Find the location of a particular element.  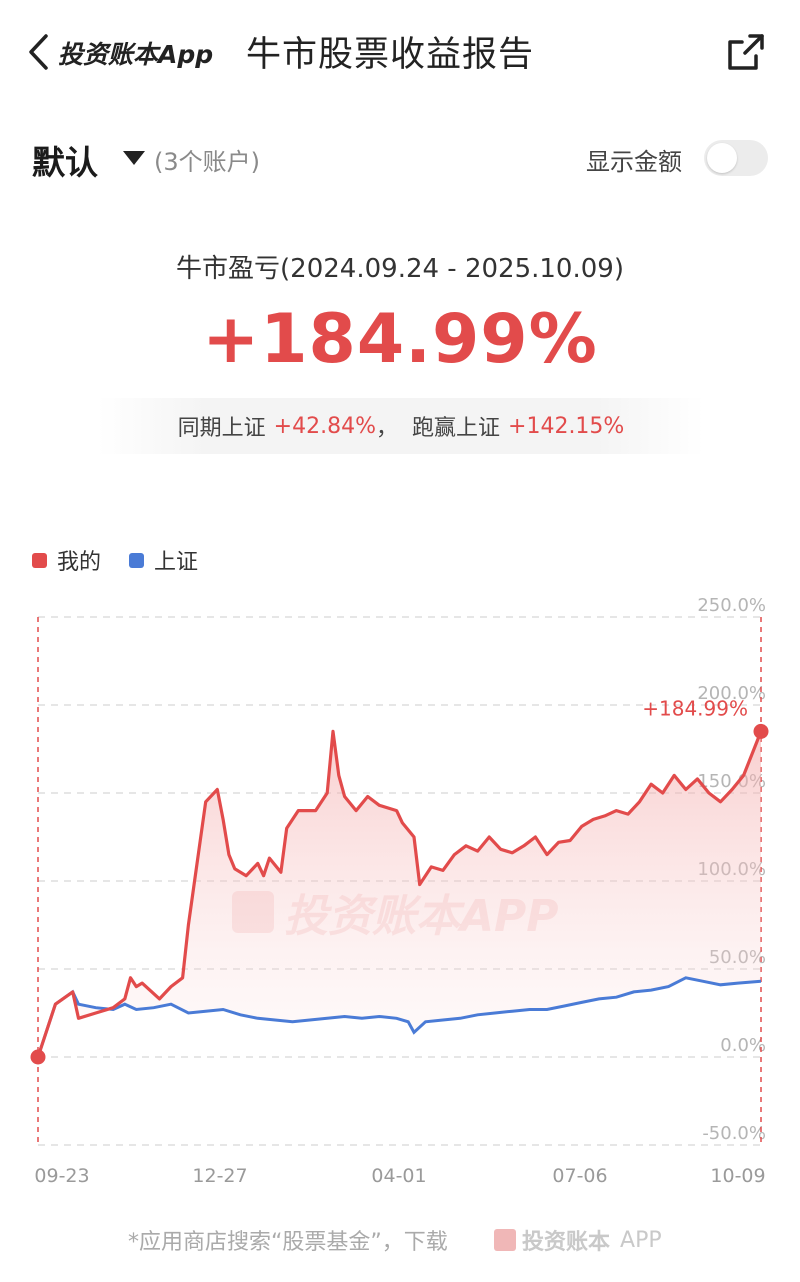

share-icon is located at coordinates (746, 52).